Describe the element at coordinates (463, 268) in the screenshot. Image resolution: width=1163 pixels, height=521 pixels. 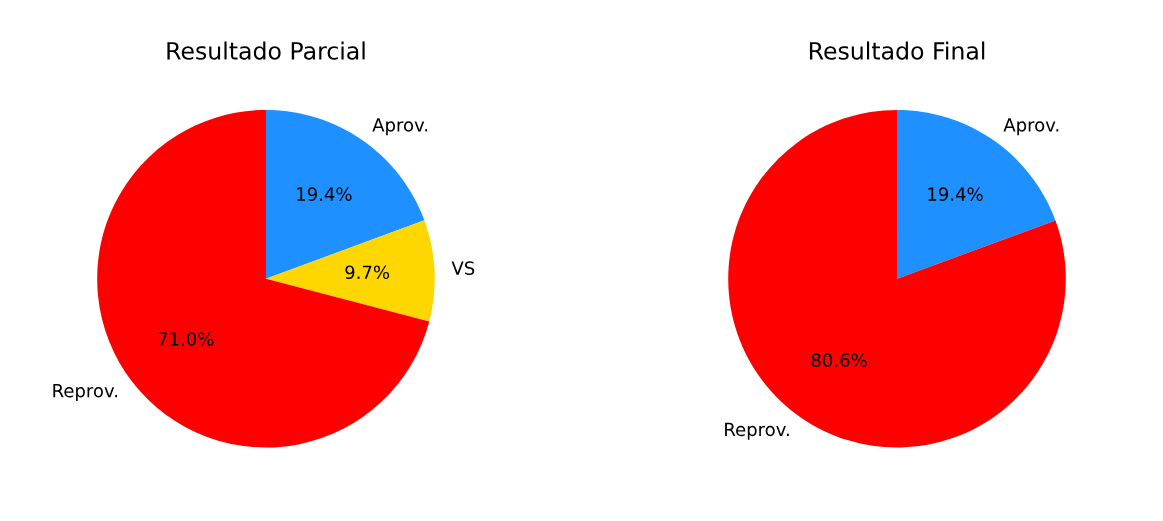
I see `slice-label: VS` at that location.